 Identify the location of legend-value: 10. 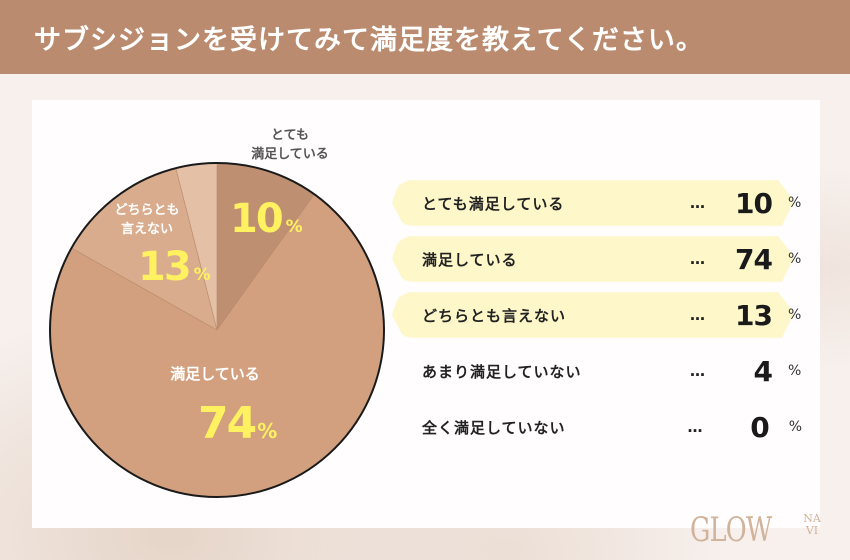
(754, 203).